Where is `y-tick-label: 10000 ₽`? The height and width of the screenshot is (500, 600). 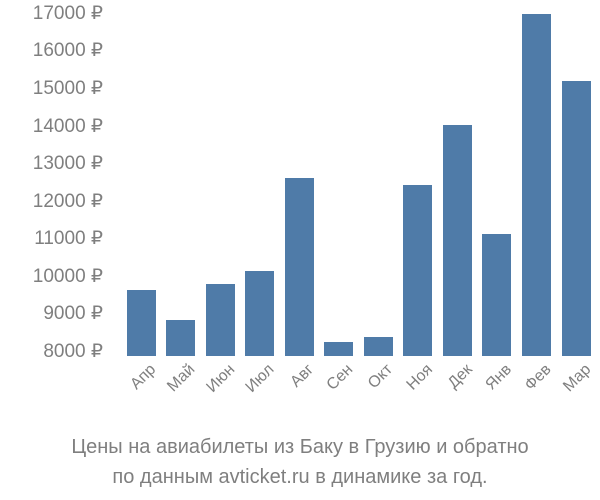 y-tick-label: 10000 ₽ is located at coordinates (67, 276).